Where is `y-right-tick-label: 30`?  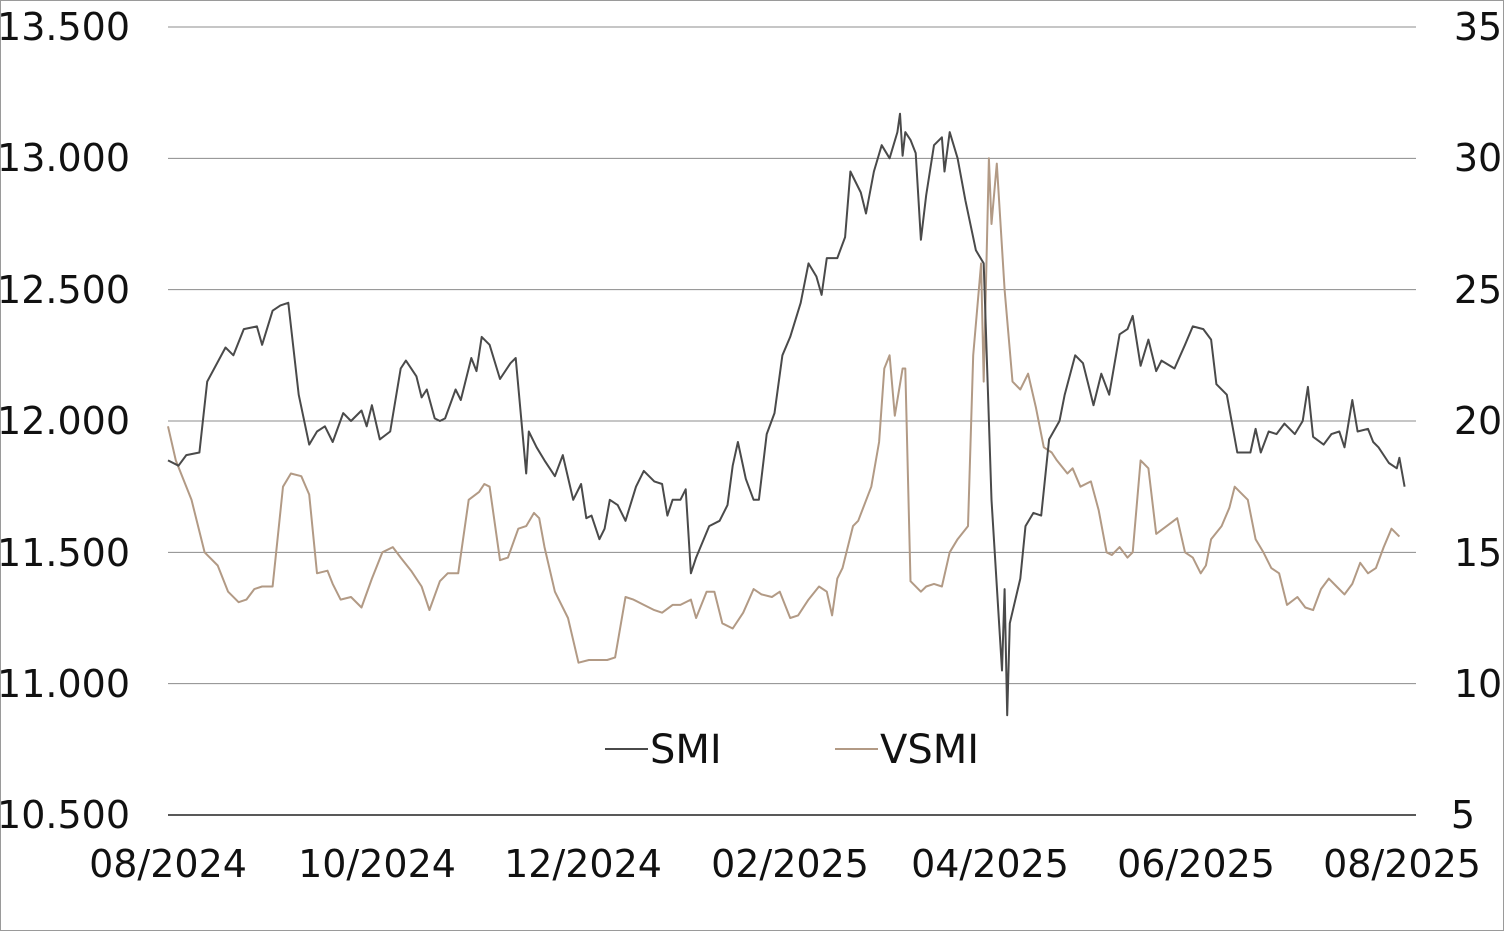 y-right-tick-label: 30 is located at coordinates (1478, 158).